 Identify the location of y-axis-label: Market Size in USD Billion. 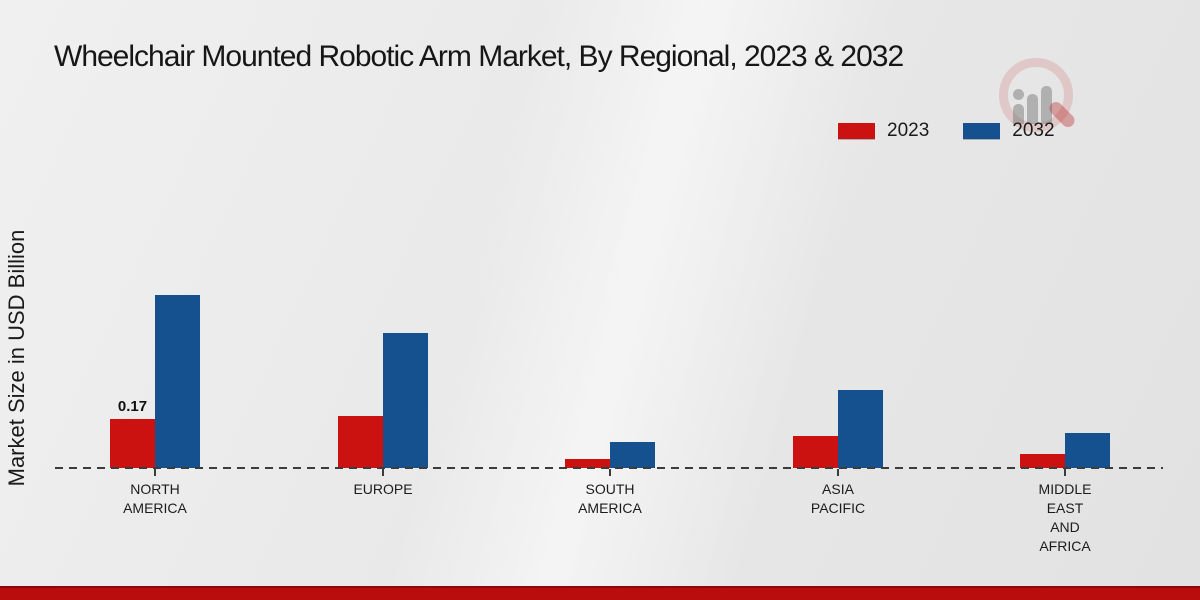
(16, 358).